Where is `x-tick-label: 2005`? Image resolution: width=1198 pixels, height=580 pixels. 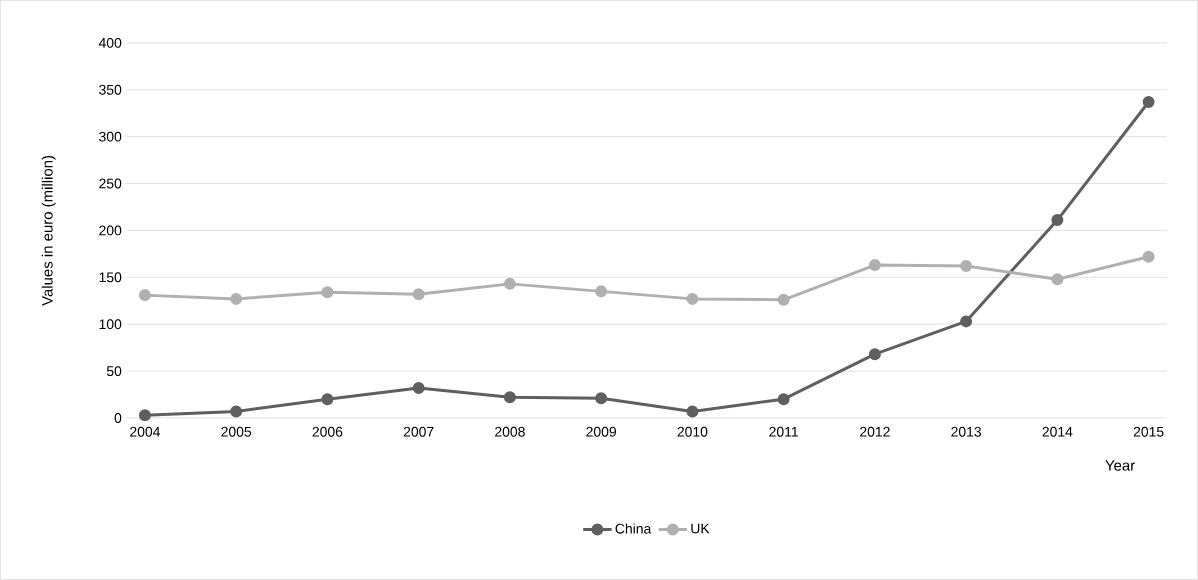 x-tick-label: 2005 is located at coordinates (236, 431).